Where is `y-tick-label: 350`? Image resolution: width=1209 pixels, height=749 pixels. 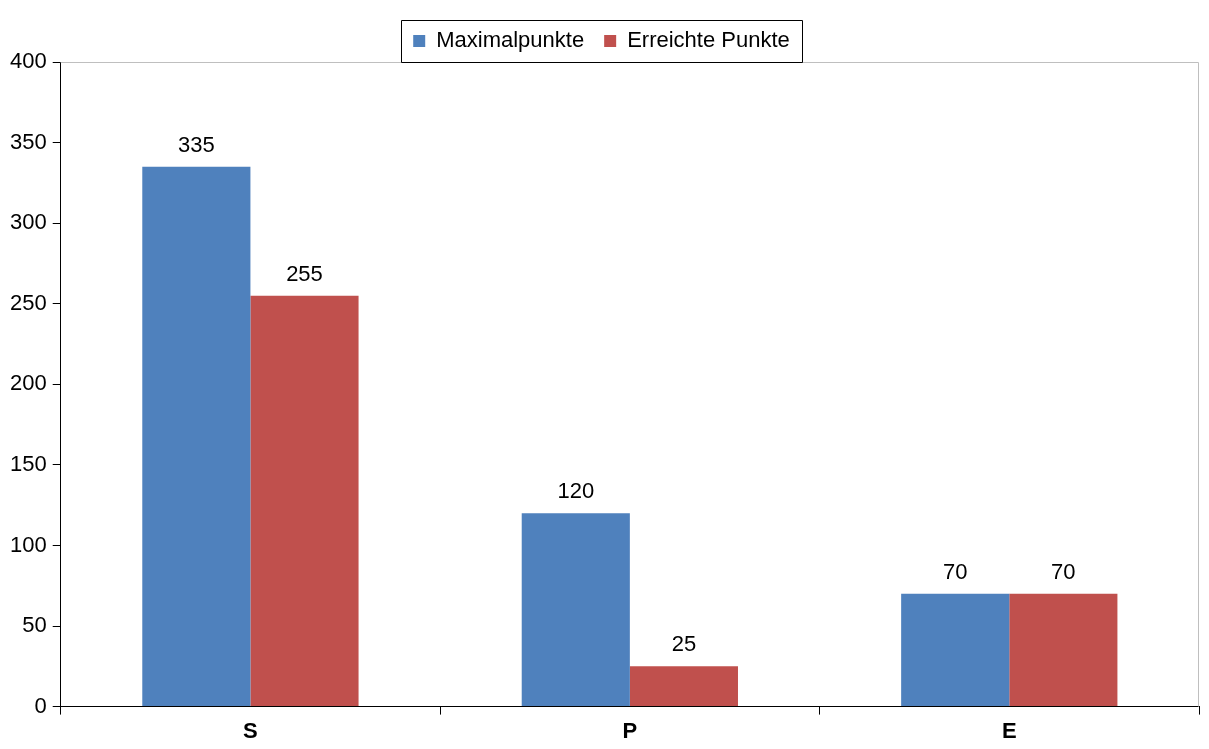
y-tick-label: 350 is located at coordinates (28, 141).